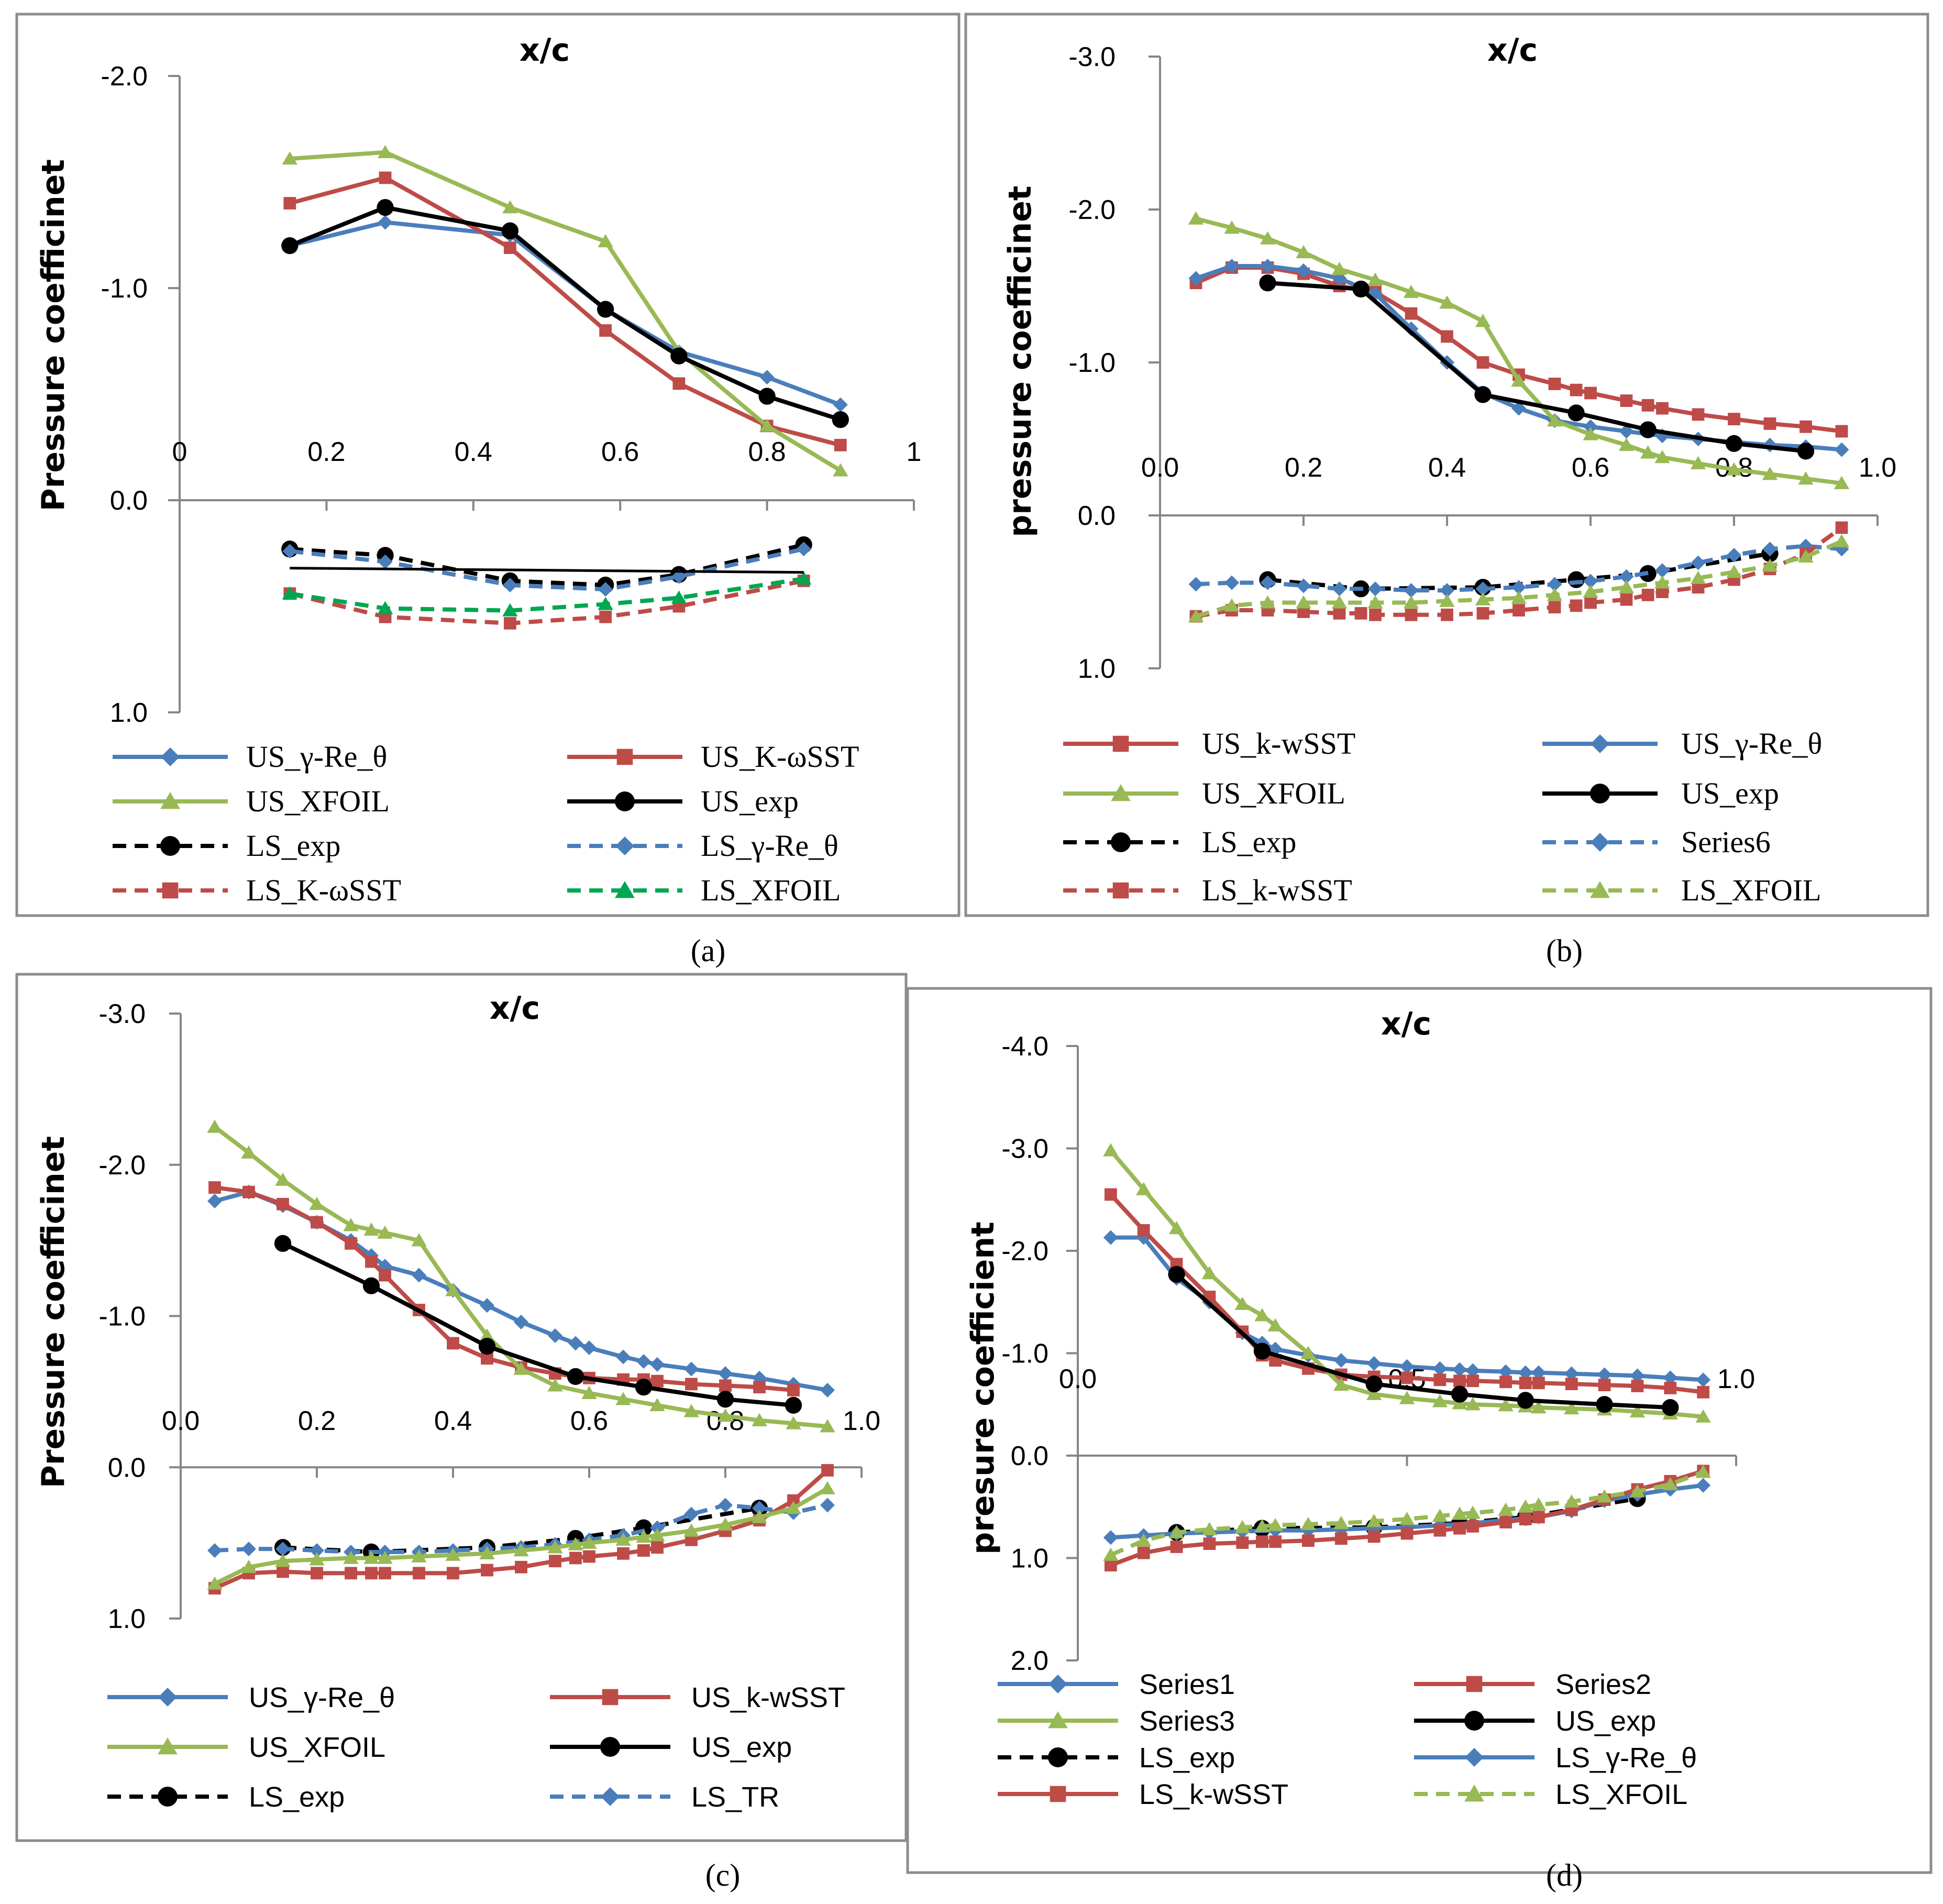 The height and width of the screenshot is (1904, 1943). Describe the element at coordinates (769, 846) in the screenshot. I see `legend-label: LS_γ-Re_θ` at that location.